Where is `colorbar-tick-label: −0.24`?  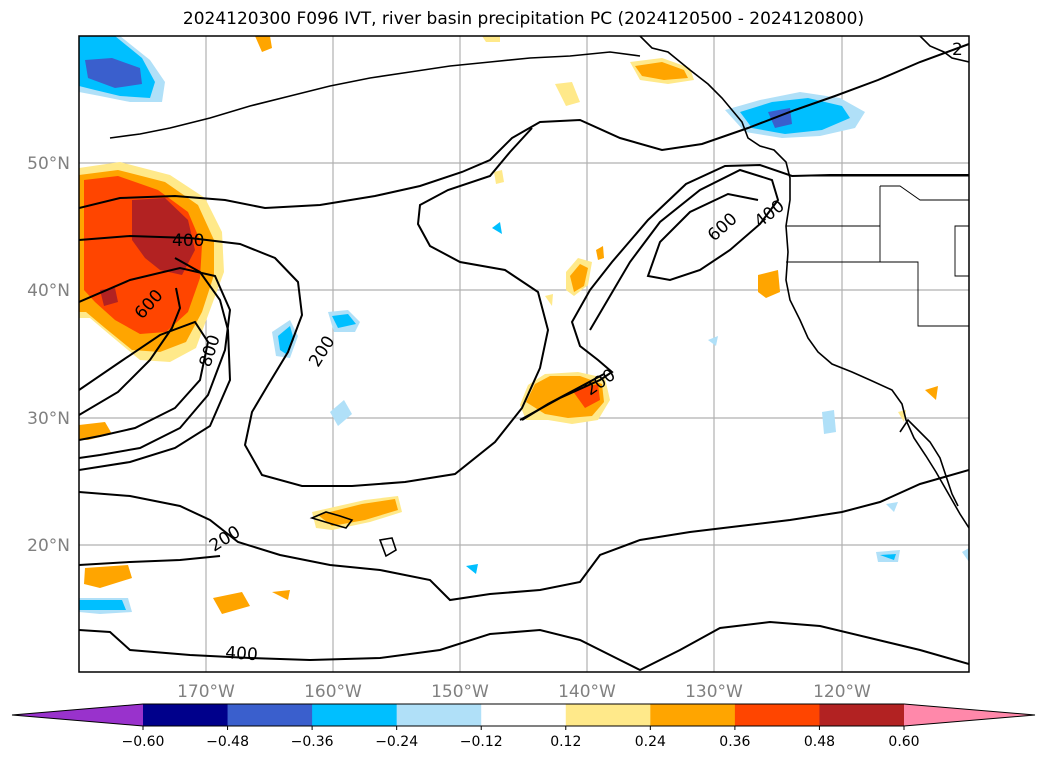 colorbar-tick-label: −0.24 is located at coordinates (396, 742).